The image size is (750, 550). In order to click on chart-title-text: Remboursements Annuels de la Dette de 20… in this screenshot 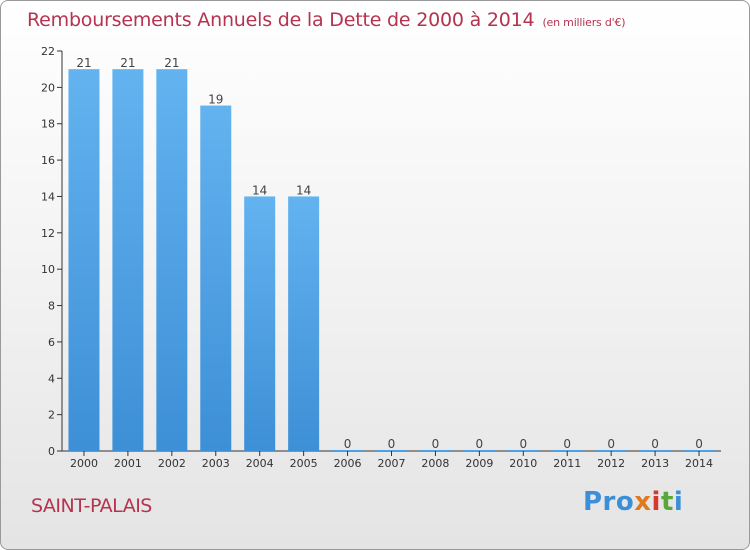, I will do `click(281, 20)`.